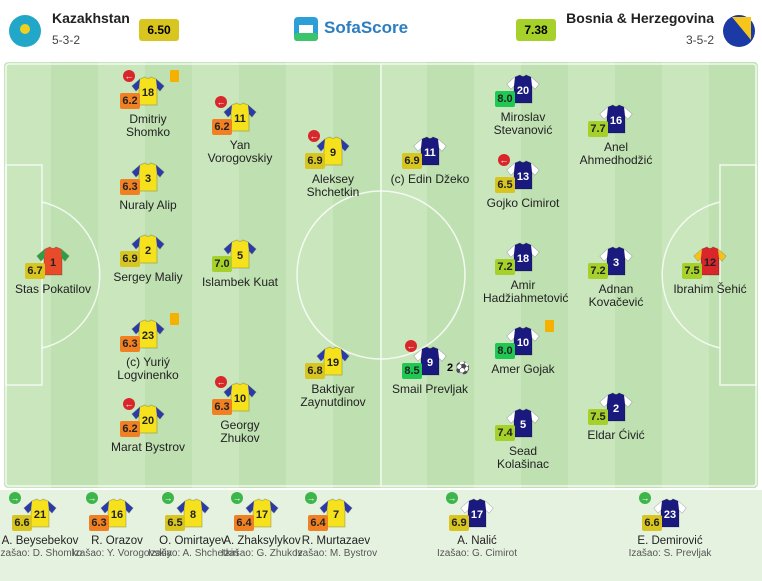  What do you see at coordinates (148, 177) in the screenshot?
I see `shirt: 3` at bounding box center [148, 177].